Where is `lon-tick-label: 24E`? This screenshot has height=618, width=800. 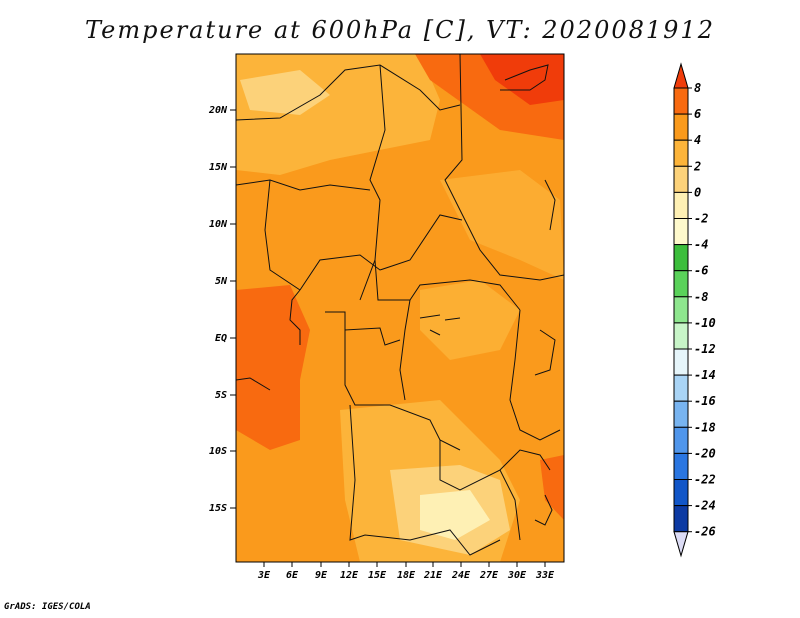 lon-tick-label: 24E is located at coordinates (461, 575).